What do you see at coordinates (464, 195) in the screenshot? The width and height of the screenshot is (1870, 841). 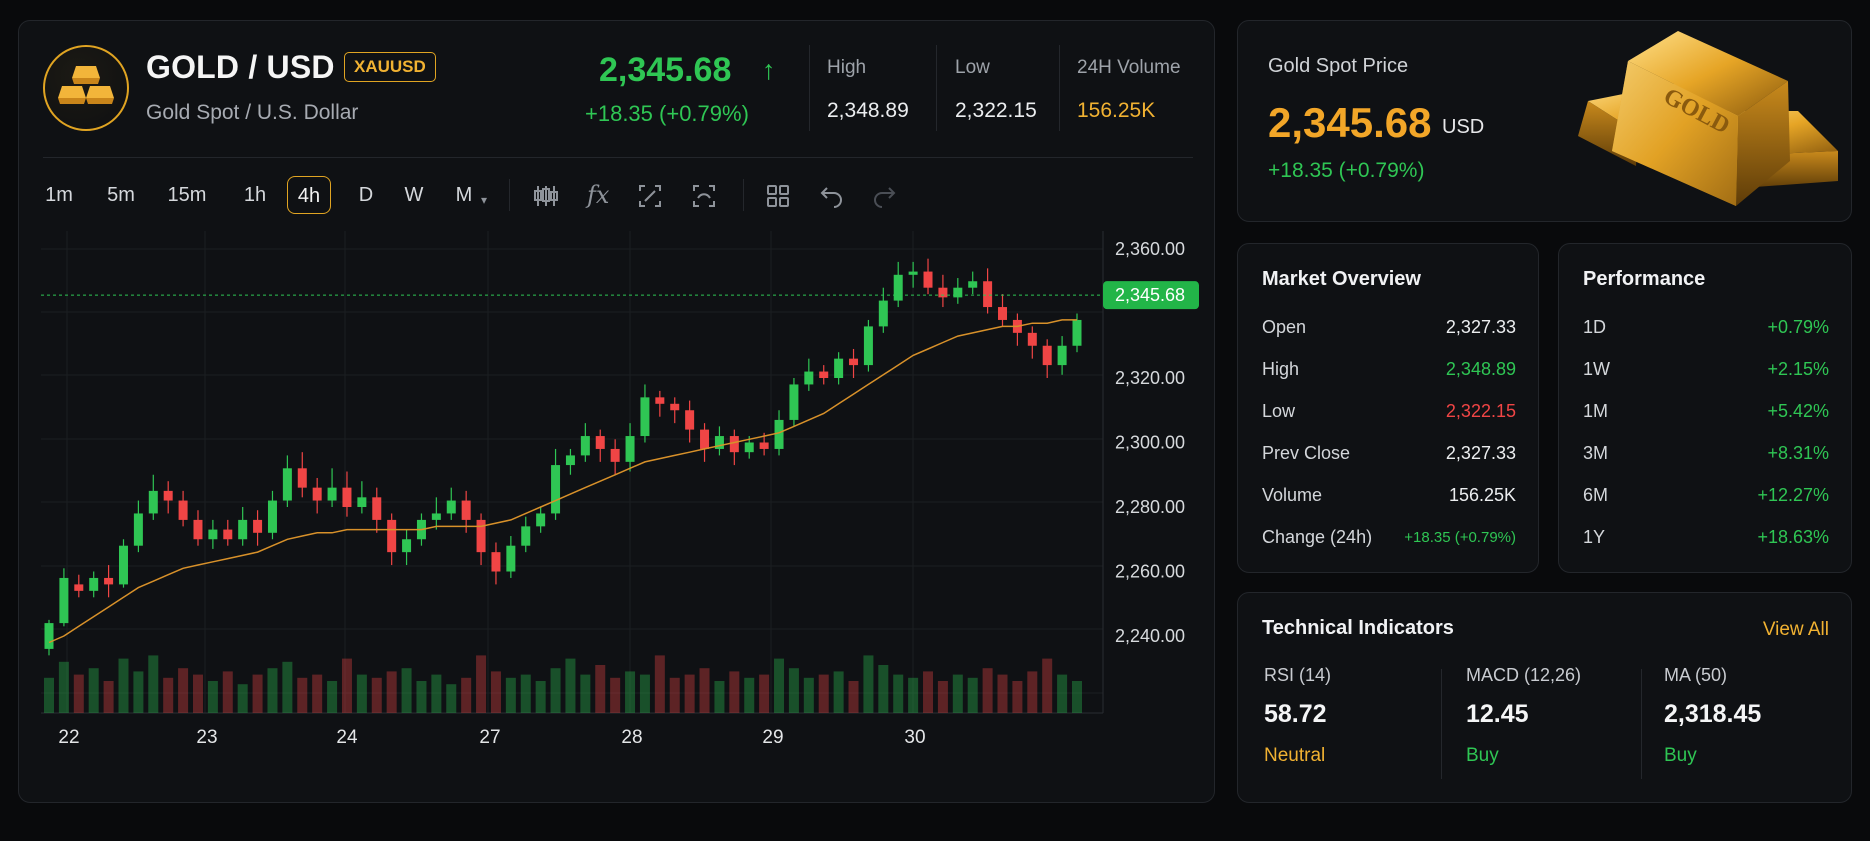 I see `timeframe-m: M` at bounding box center [464, 195].